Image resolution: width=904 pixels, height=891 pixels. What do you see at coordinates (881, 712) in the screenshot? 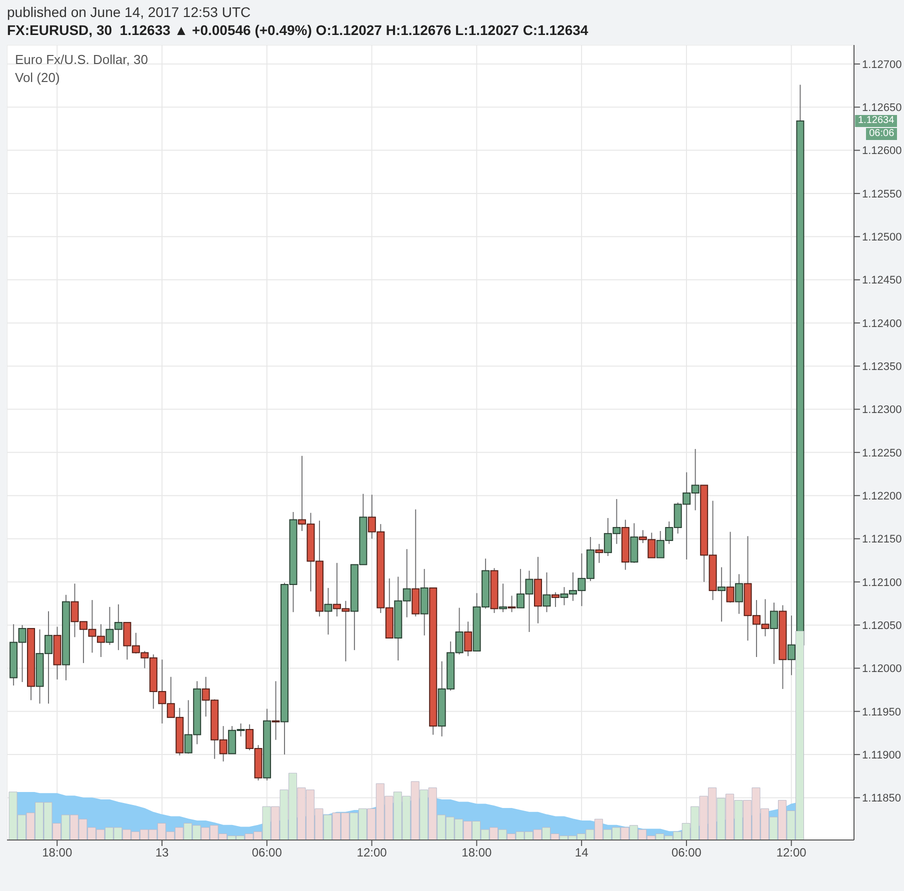
I see `y-tick-label: 1.11950` at bounding box center [881, 712].